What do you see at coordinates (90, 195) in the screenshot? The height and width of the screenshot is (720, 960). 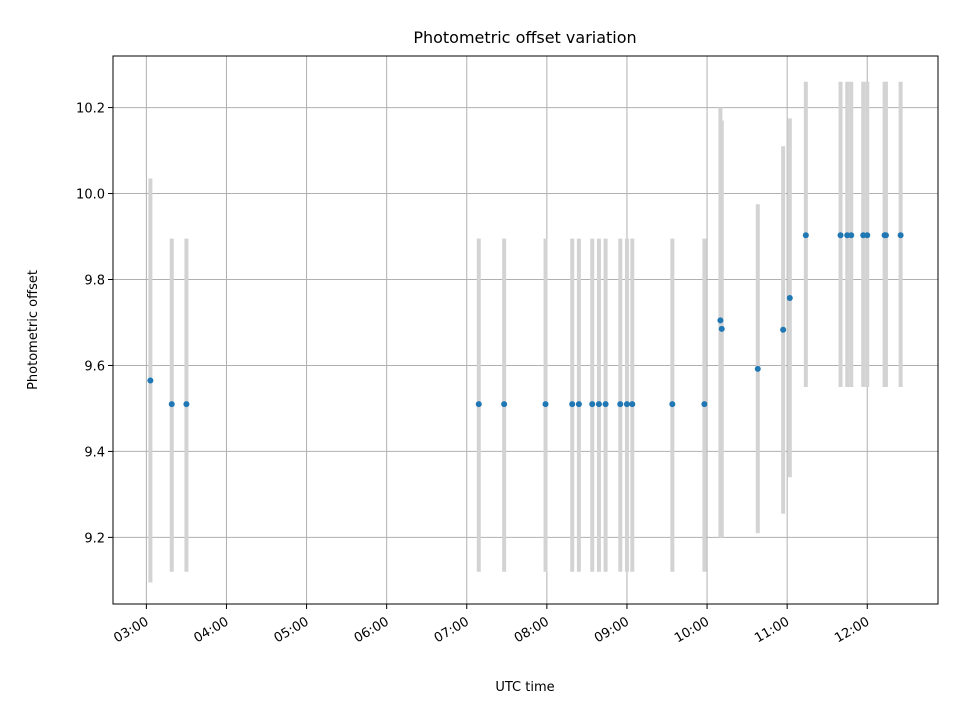 I see `y-tick-label: 10.0` at bounding box center [90, 195].